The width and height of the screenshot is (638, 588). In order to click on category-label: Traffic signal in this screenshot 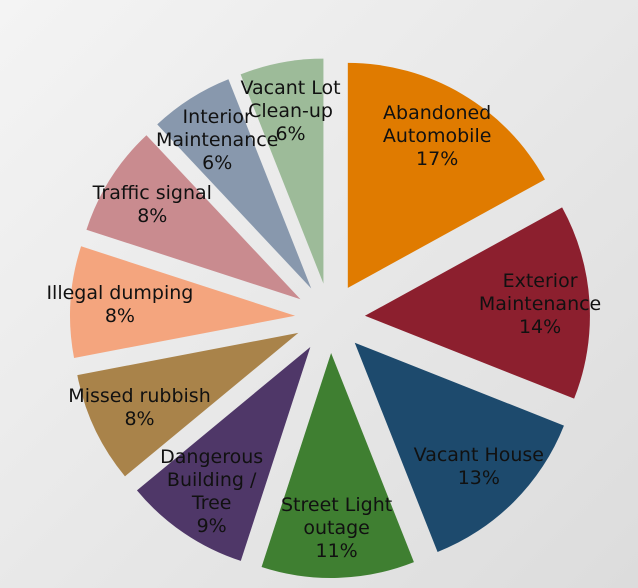, I will do `click(152, 193)`.